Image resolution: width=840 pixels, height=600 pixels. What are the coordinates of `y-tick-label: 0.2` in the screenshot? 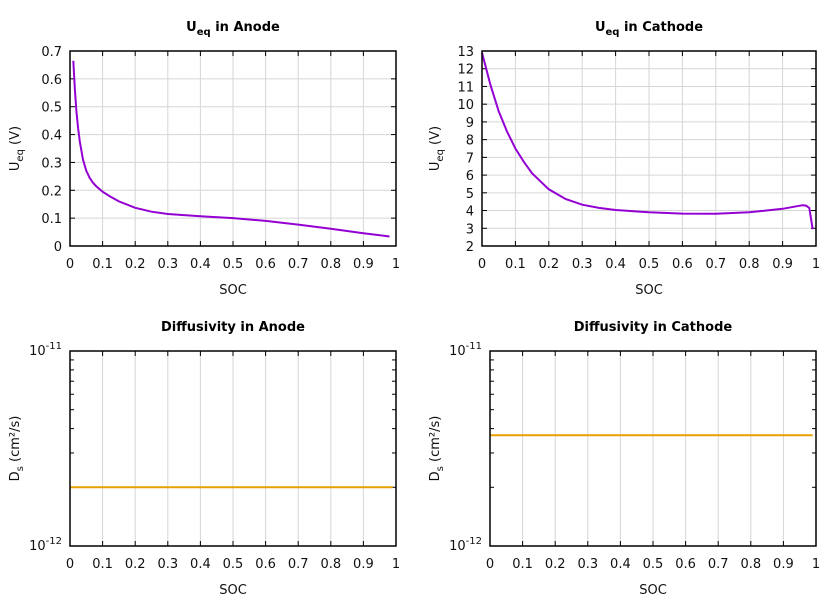 It's located at (51, 191).